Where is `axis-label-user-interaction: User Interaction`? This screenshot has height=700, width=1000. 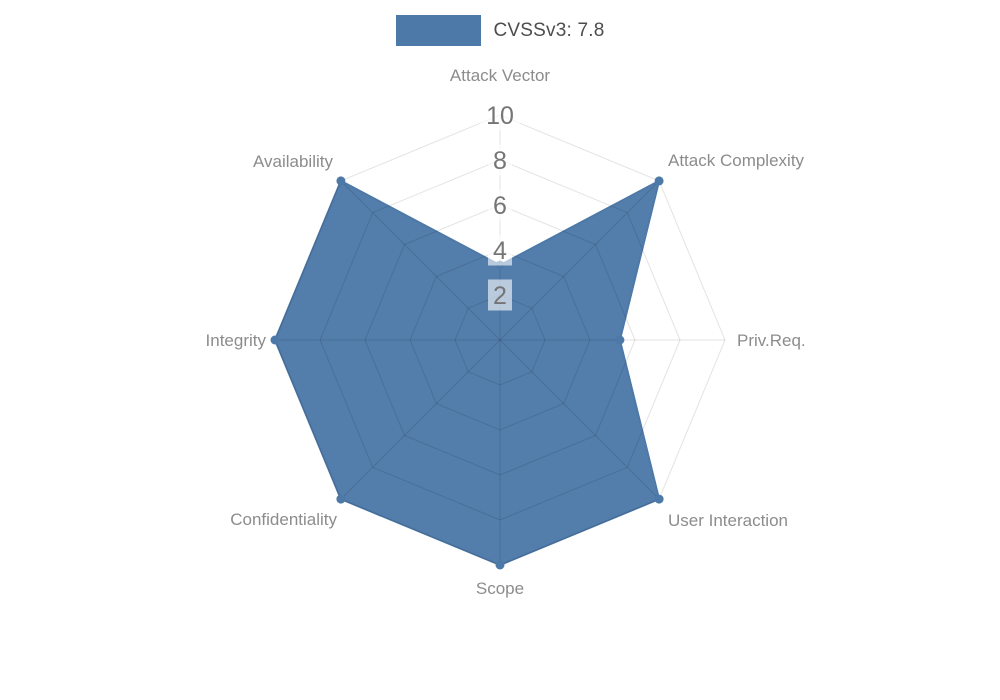
axis-label-user-interaction: User Interaction is located at coordinates (728, 520).